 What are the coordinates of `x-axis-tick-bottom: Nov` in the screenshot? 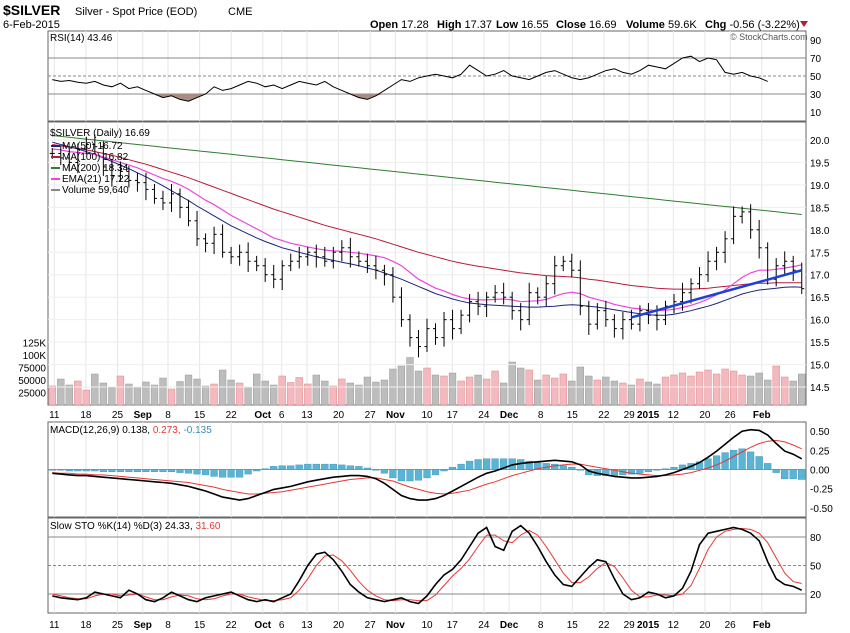 It's located at (395, 625).